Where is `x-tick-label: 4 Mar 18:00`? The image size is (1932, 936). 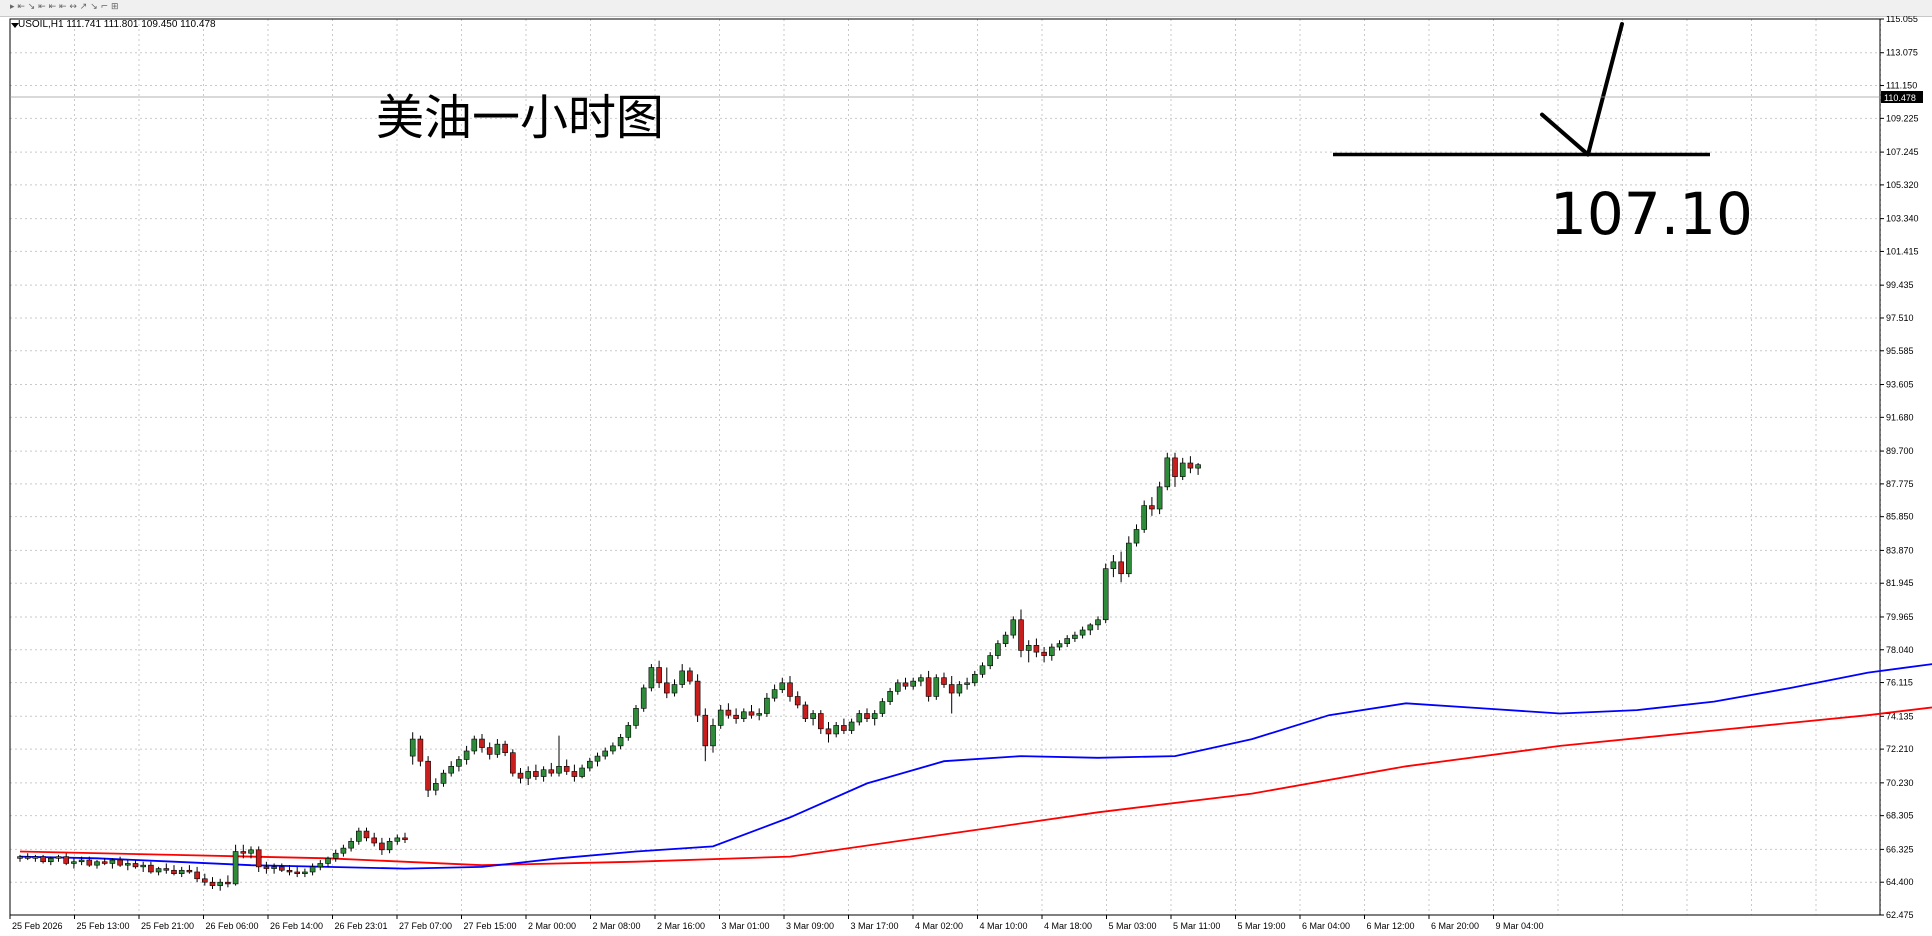
x-tick-label: 4 Mar 18:00 is located at coordinates (1068, 926).